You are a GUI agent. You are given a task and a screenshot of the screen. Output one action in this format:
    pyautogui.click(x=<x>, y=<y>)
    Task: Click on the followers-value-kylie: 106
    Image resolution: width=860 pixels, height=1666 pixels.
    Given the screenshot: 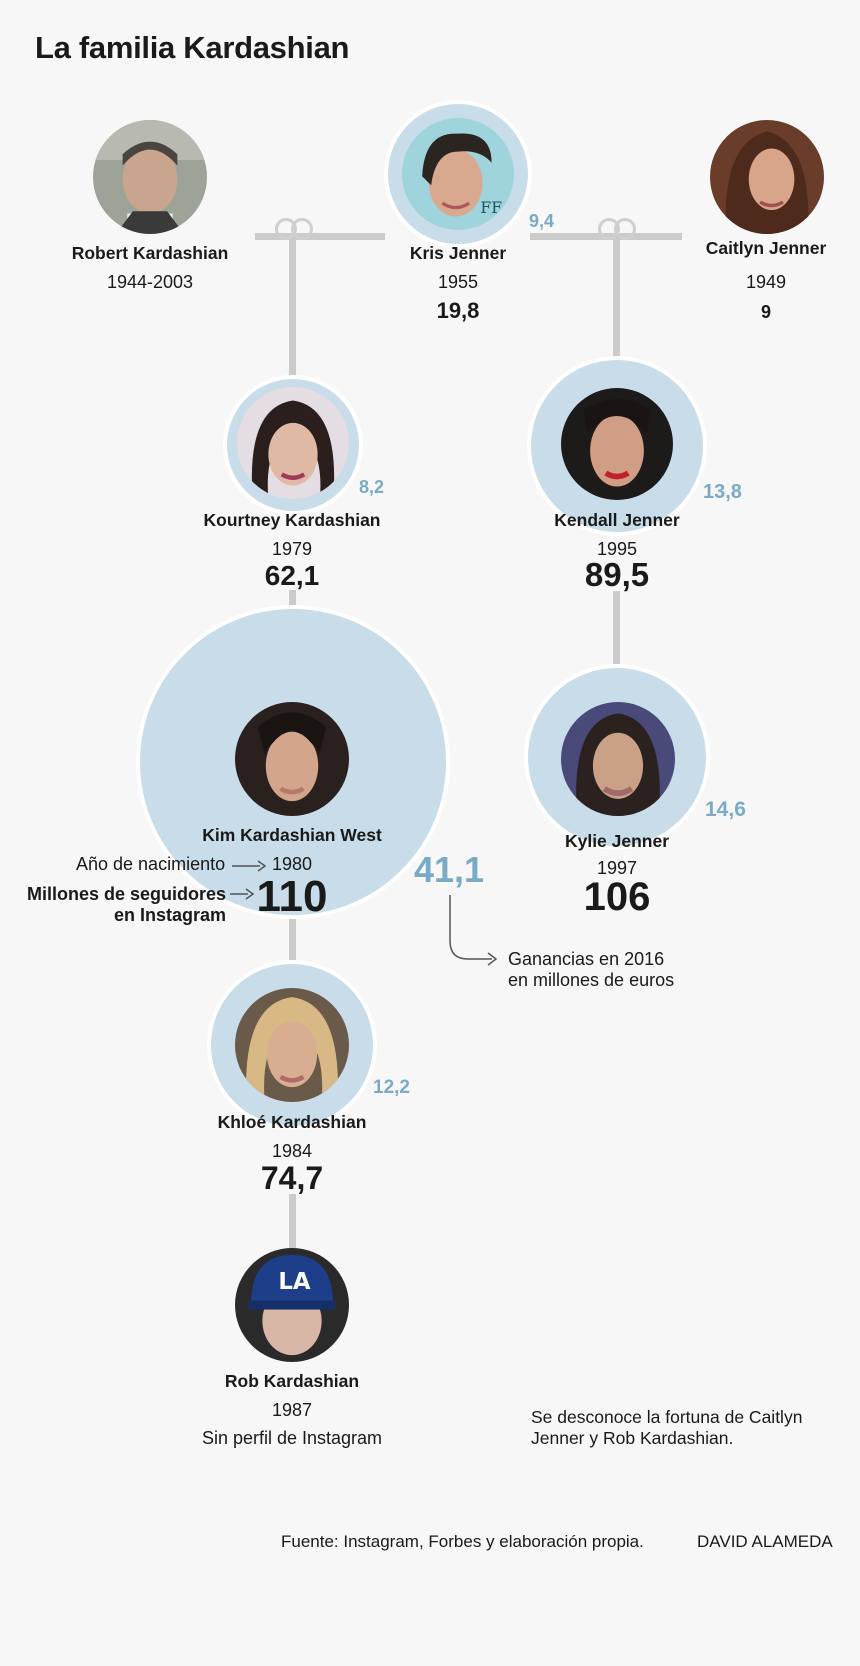 What is the action you would take?
    pyautogui.click(x=617, y=897)
    